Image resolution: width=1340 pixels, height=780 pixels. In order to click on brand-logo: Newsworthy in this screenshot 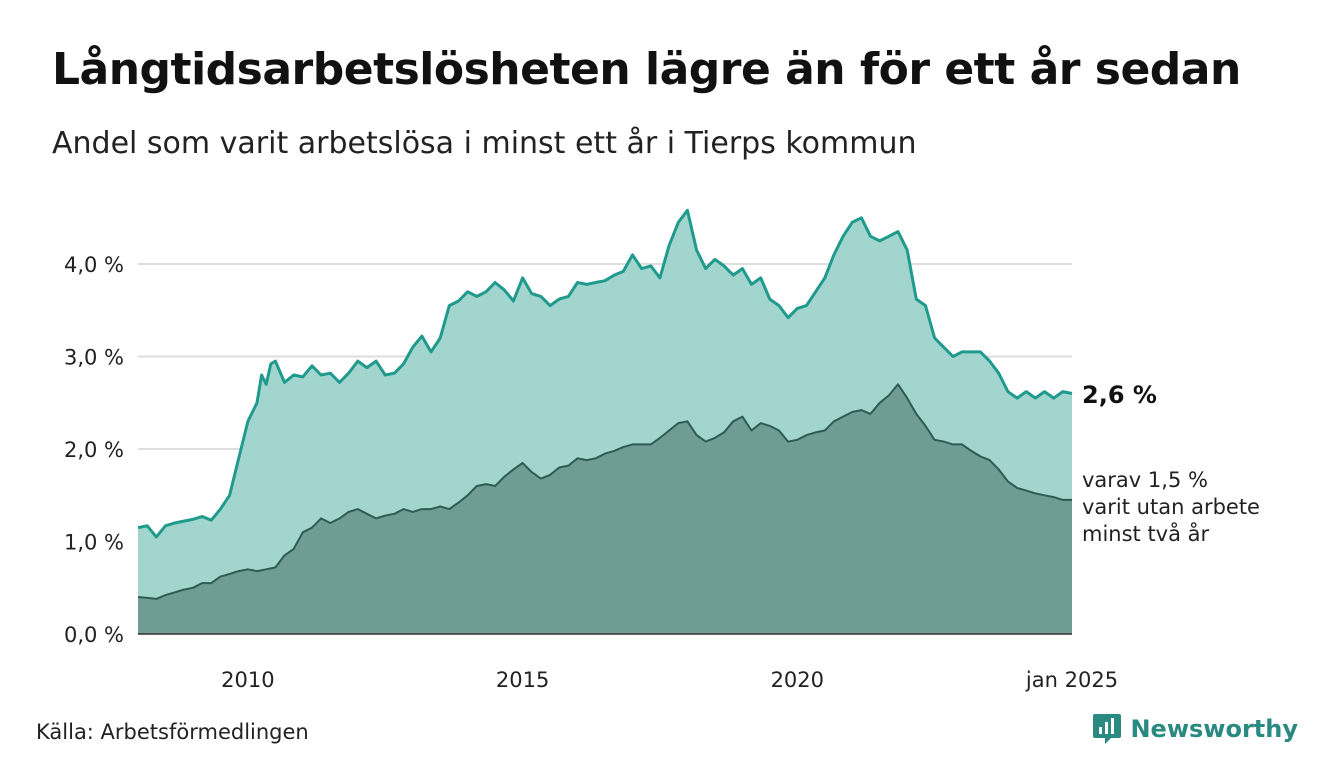, I will do `click(1195, 729)`.